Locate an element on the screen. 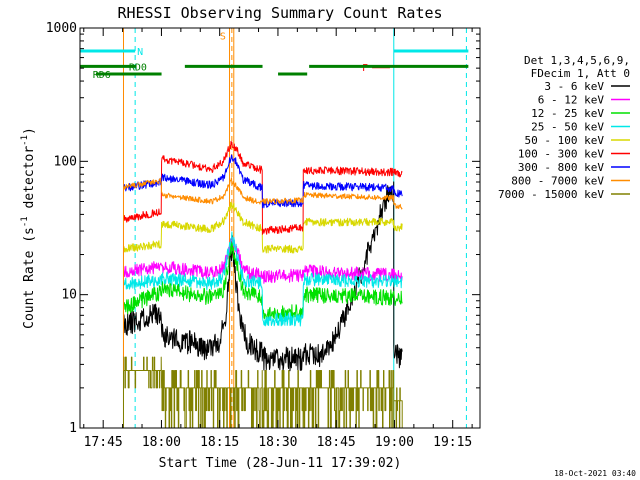  x-tick-label: 18:30 is located at coordinates (277, 442).